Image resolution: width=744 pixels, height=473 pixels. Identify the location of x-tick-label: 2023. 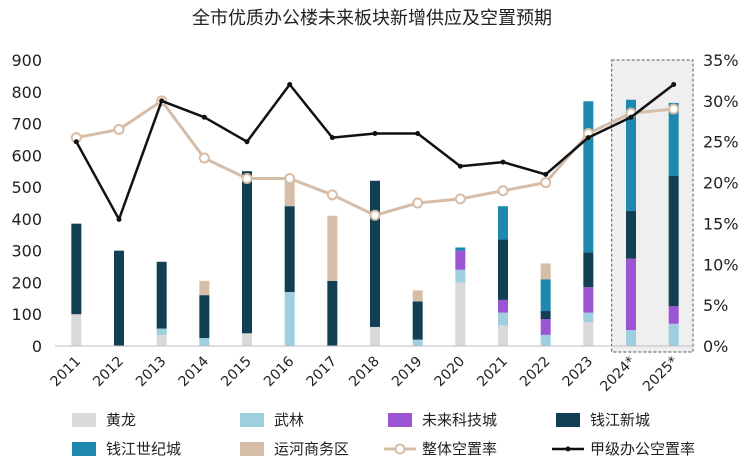
(578, 372).